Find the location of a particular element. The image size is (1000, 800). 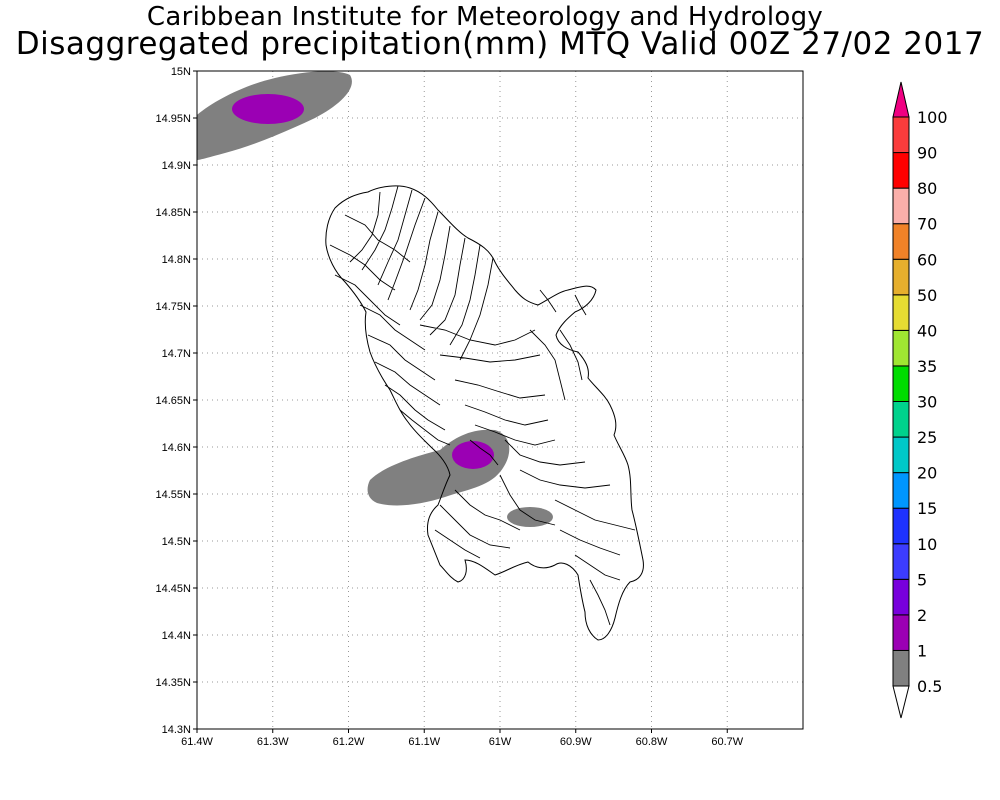

colorbar-label: 35 is located at coordinates (927, 366).